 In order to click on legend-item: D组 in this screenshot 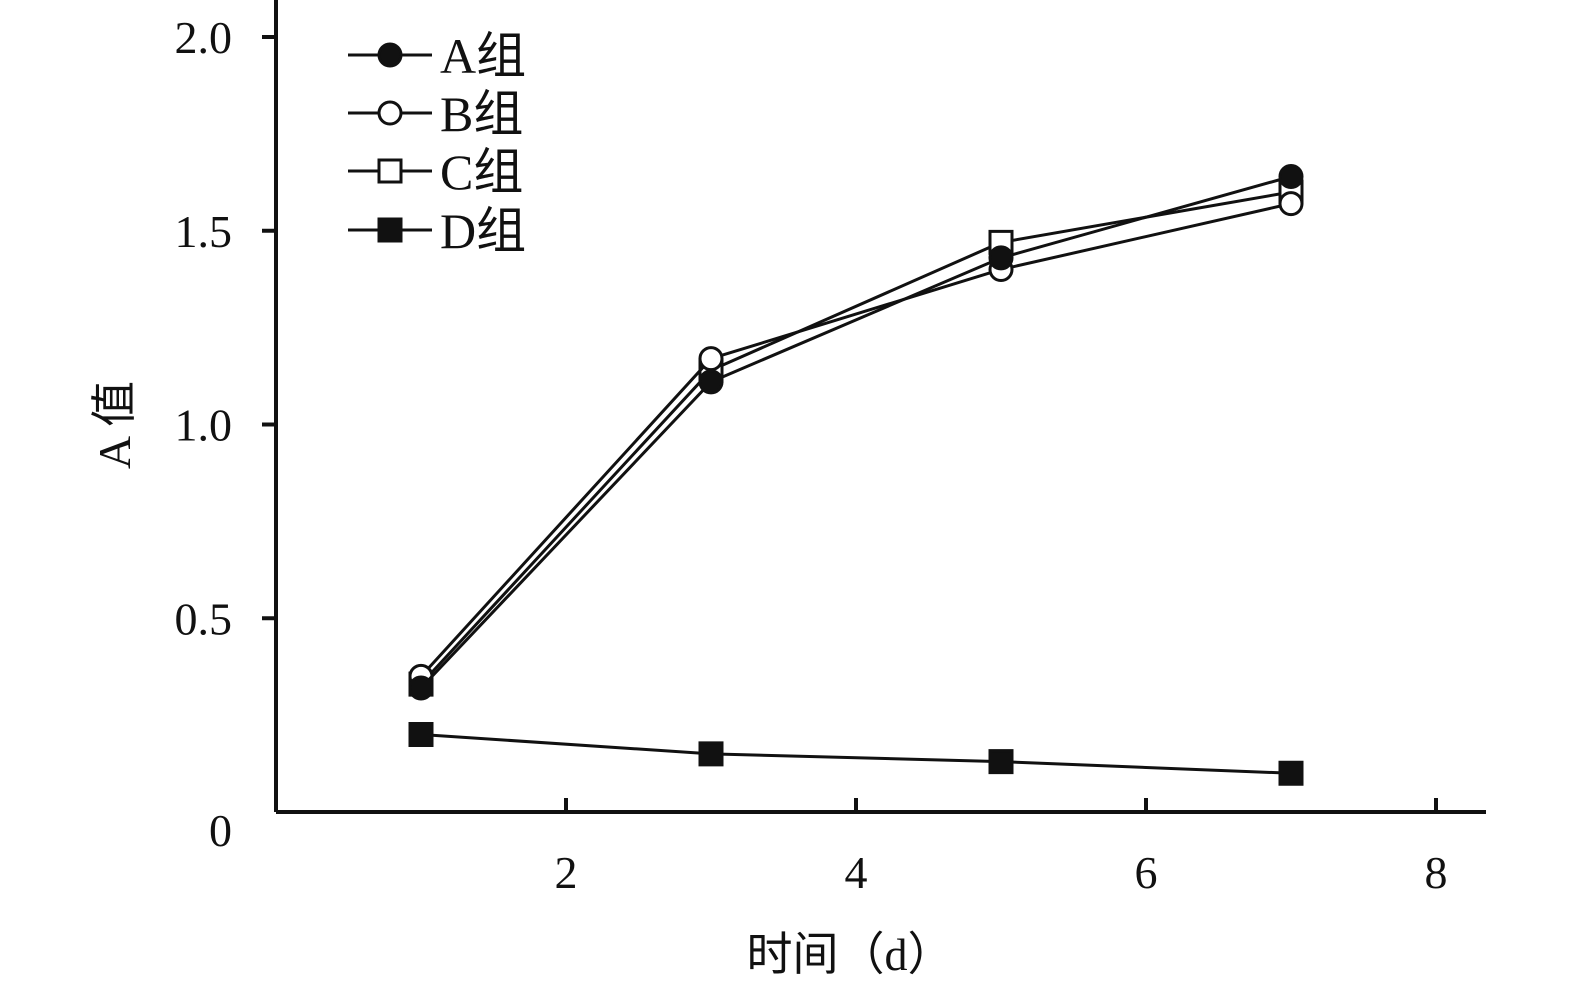, I will do `click(437, 231)`.